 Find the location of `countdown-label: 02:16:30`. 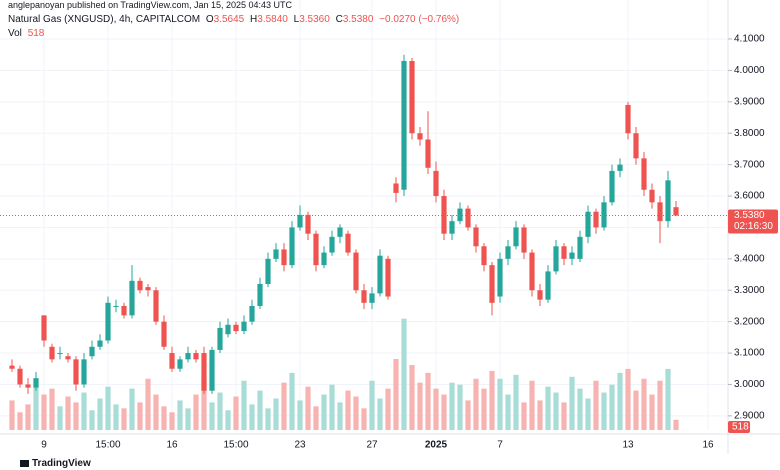

countdown-label: 02:16:30 is located at coordinates (753, 226).